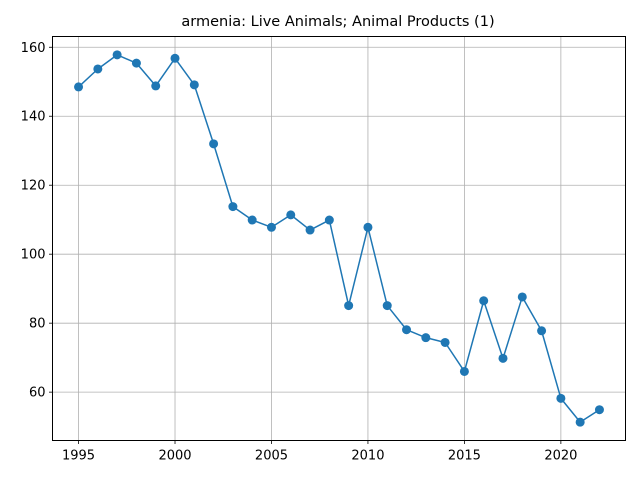  What do you see at coordinates (33, 255) in the screenshot?
I see `y-tick-label: 100` at bounding box center [33, 255].